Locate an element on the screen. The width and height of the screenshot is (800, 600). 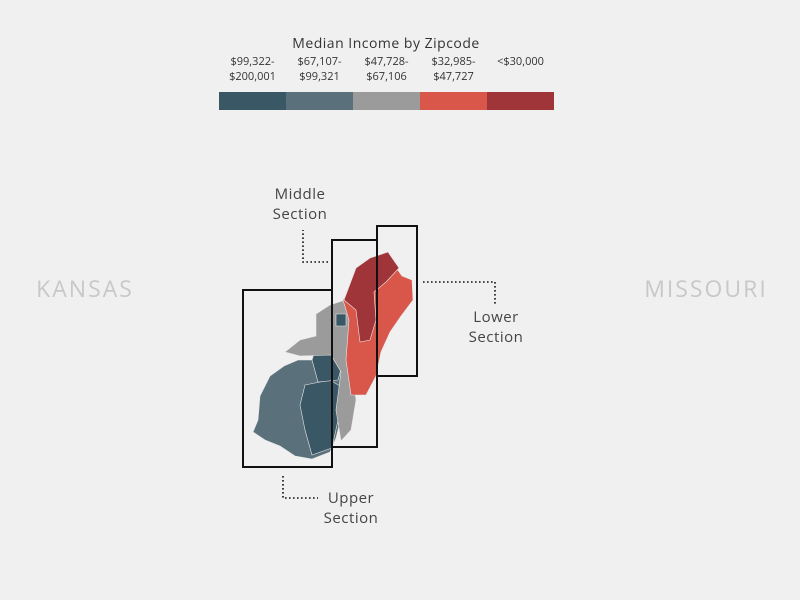
section-label: Middle is located at coordinates (300, 194).